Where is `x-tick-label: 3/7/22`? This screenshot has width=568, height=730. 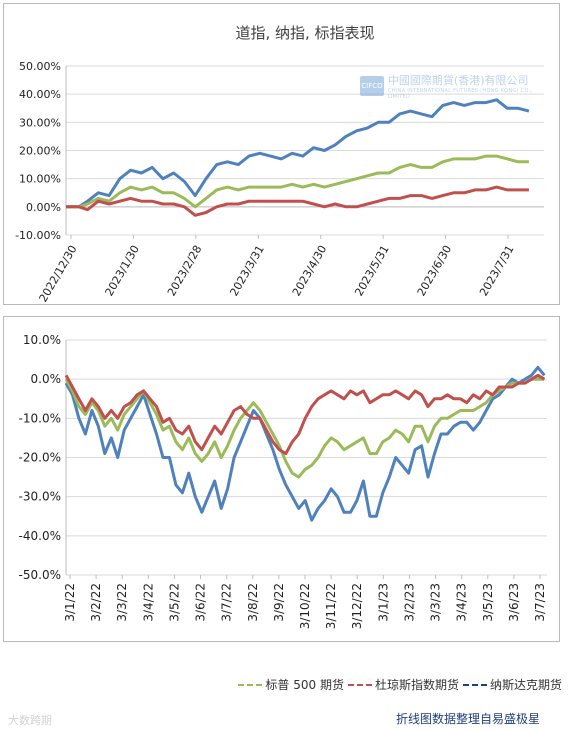 x-tick-label: 3/7/22 is located at coordinates (227, 602).